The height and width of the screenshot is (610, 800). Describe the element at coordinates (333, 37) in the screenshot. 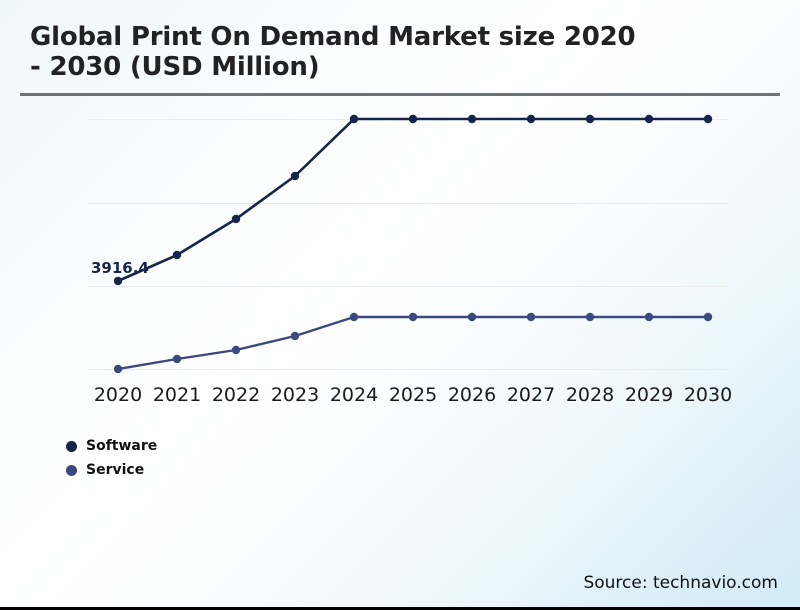

I see `chart-title-line-1: Global Print On Demand Market size 2020` at that location.